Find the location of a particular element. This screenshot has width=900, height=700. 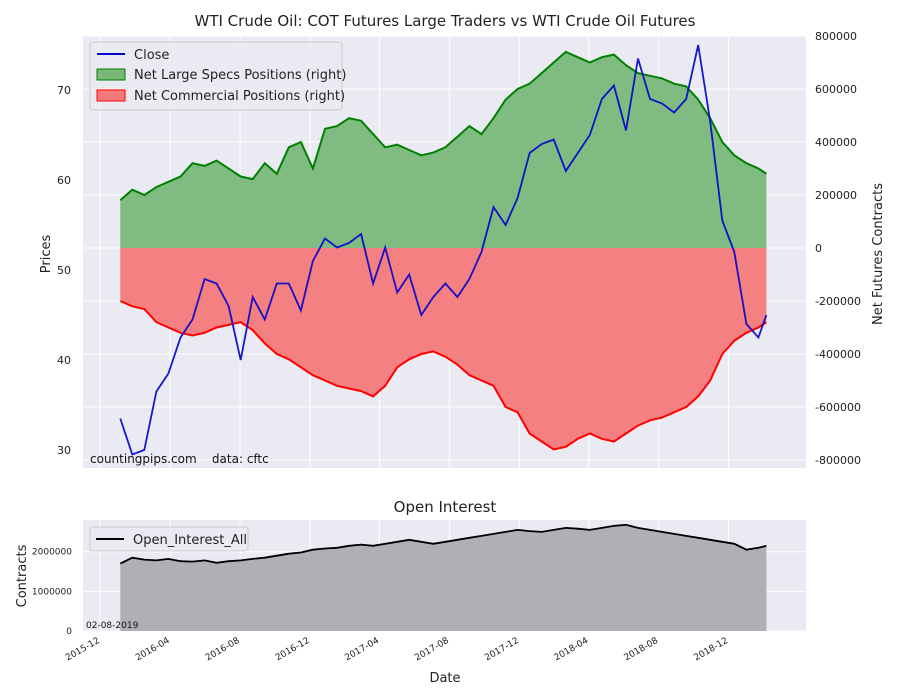

oi-y-tick: 1000000 is located at coordinates (52, 592).